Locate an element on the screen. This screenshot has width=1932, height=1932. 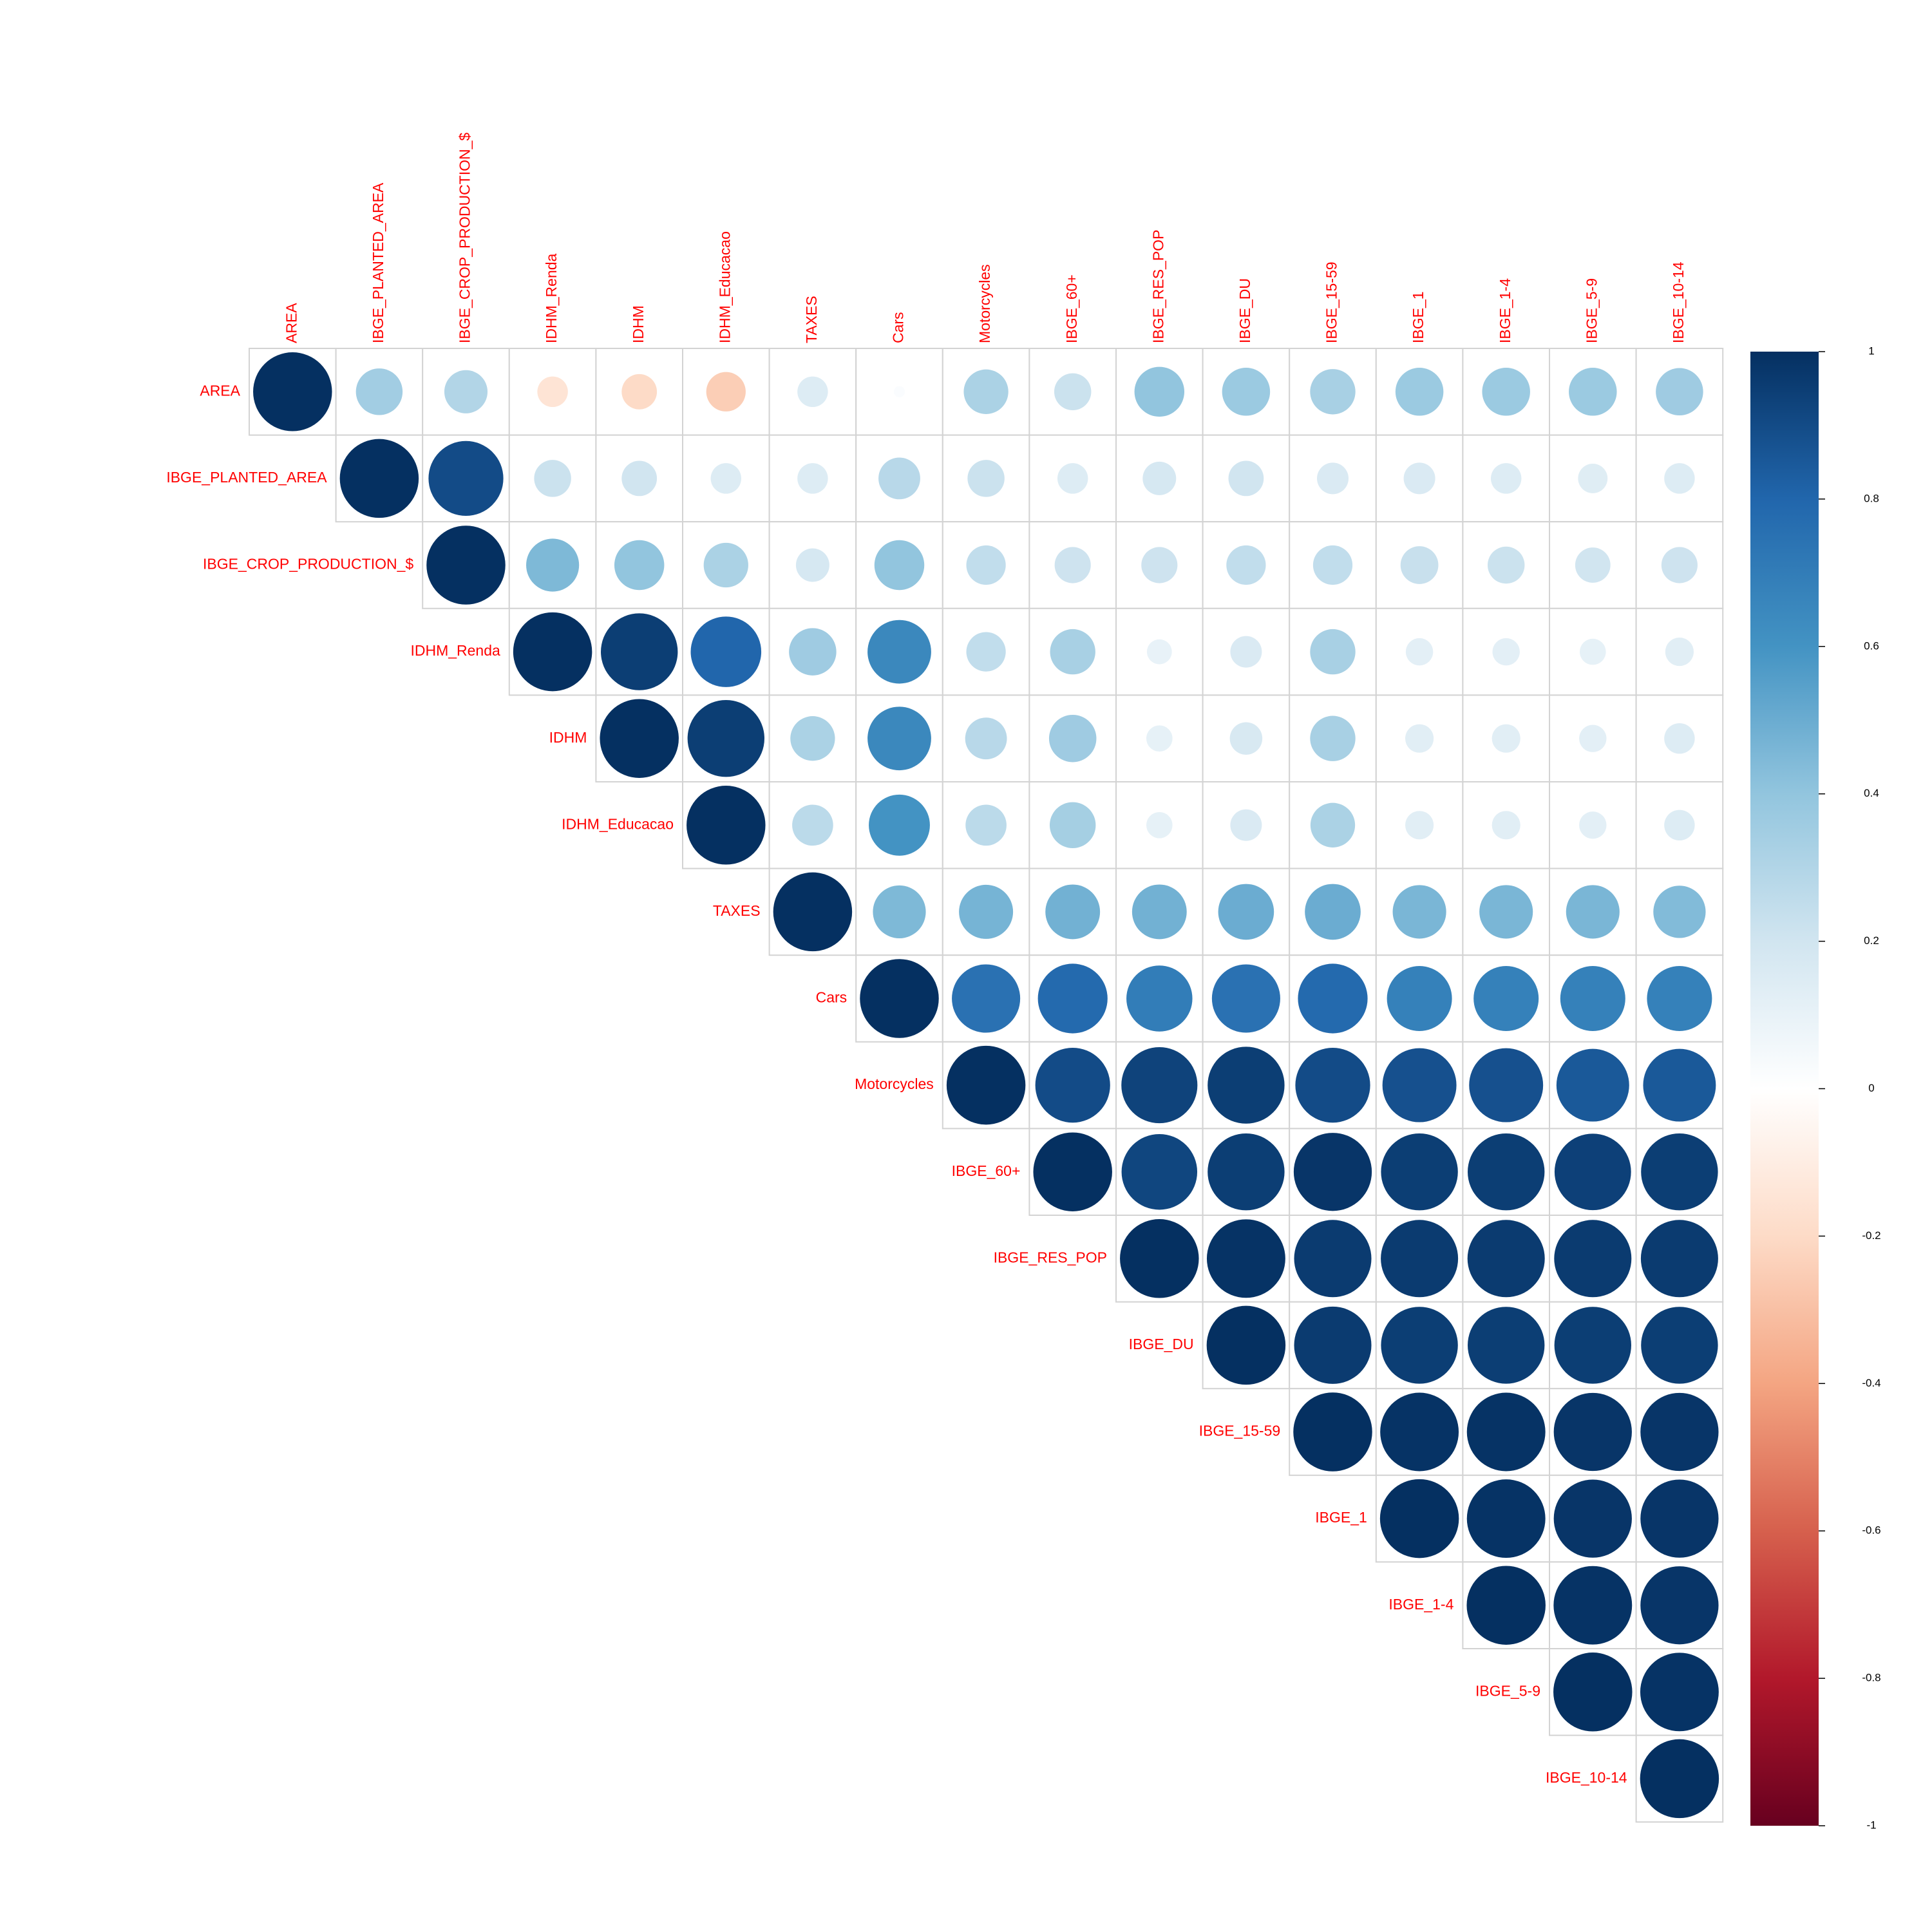
corr-circle-area-area is located at coordinates (293, 391).